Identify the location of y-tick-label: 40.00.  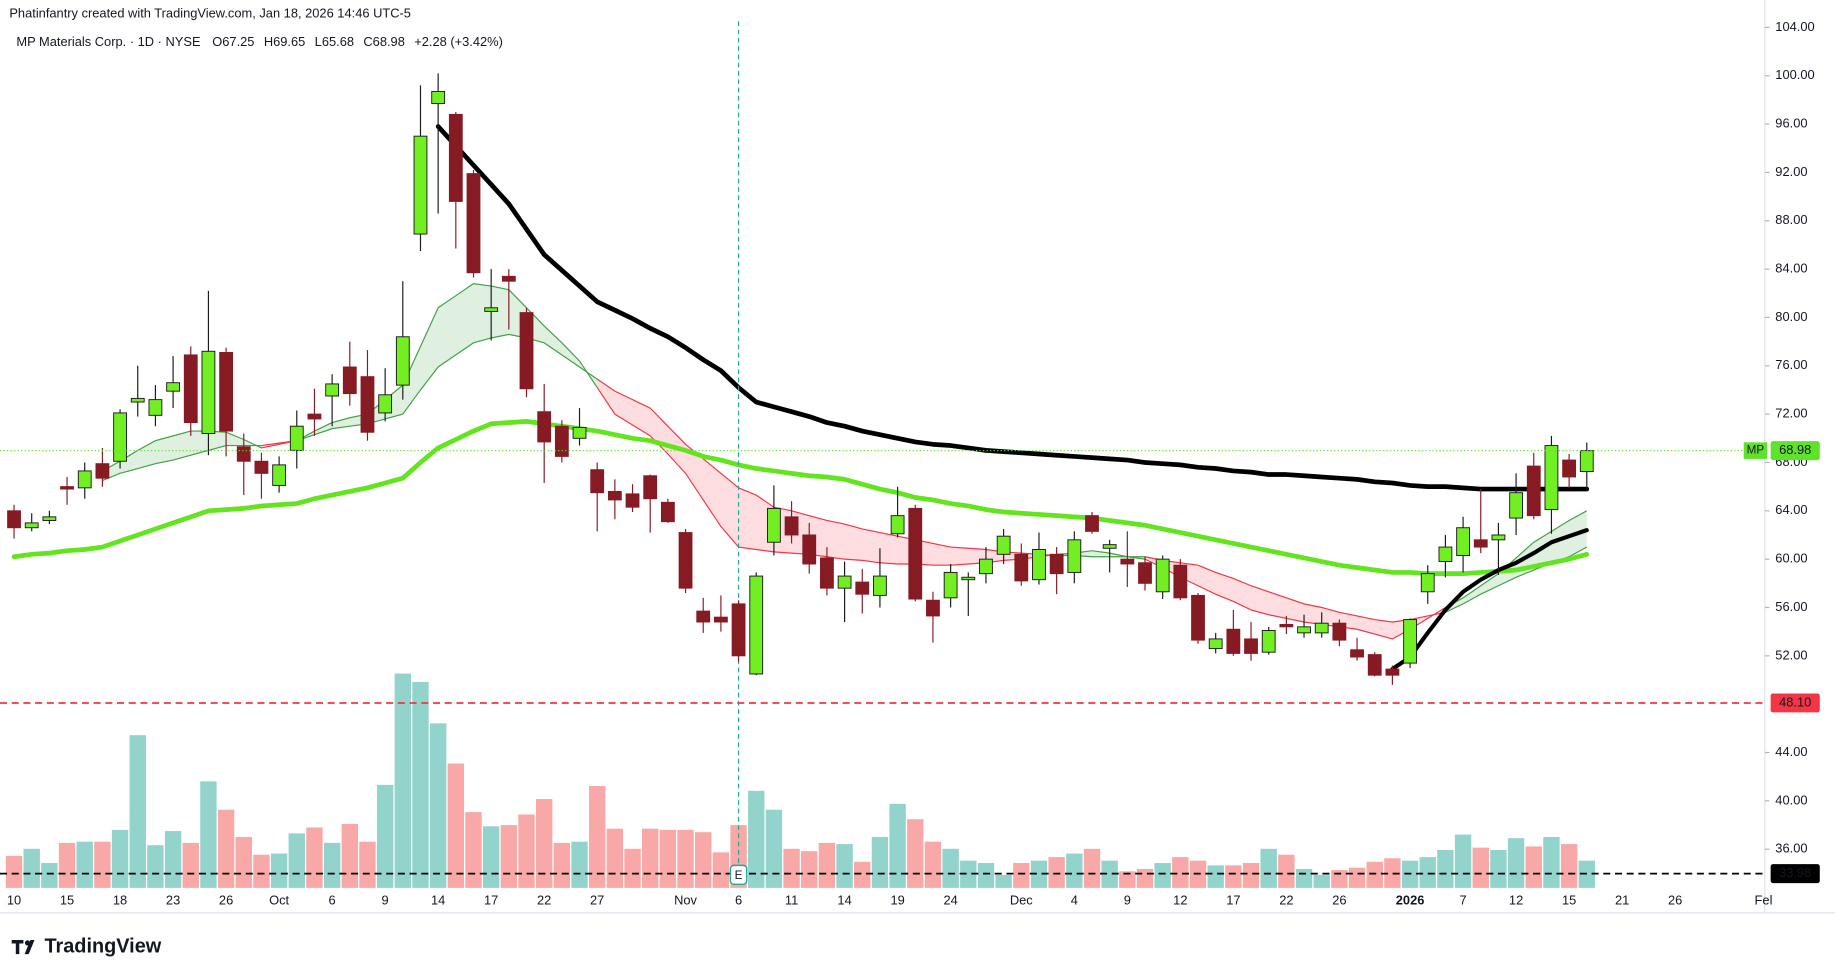
(1791, 799).